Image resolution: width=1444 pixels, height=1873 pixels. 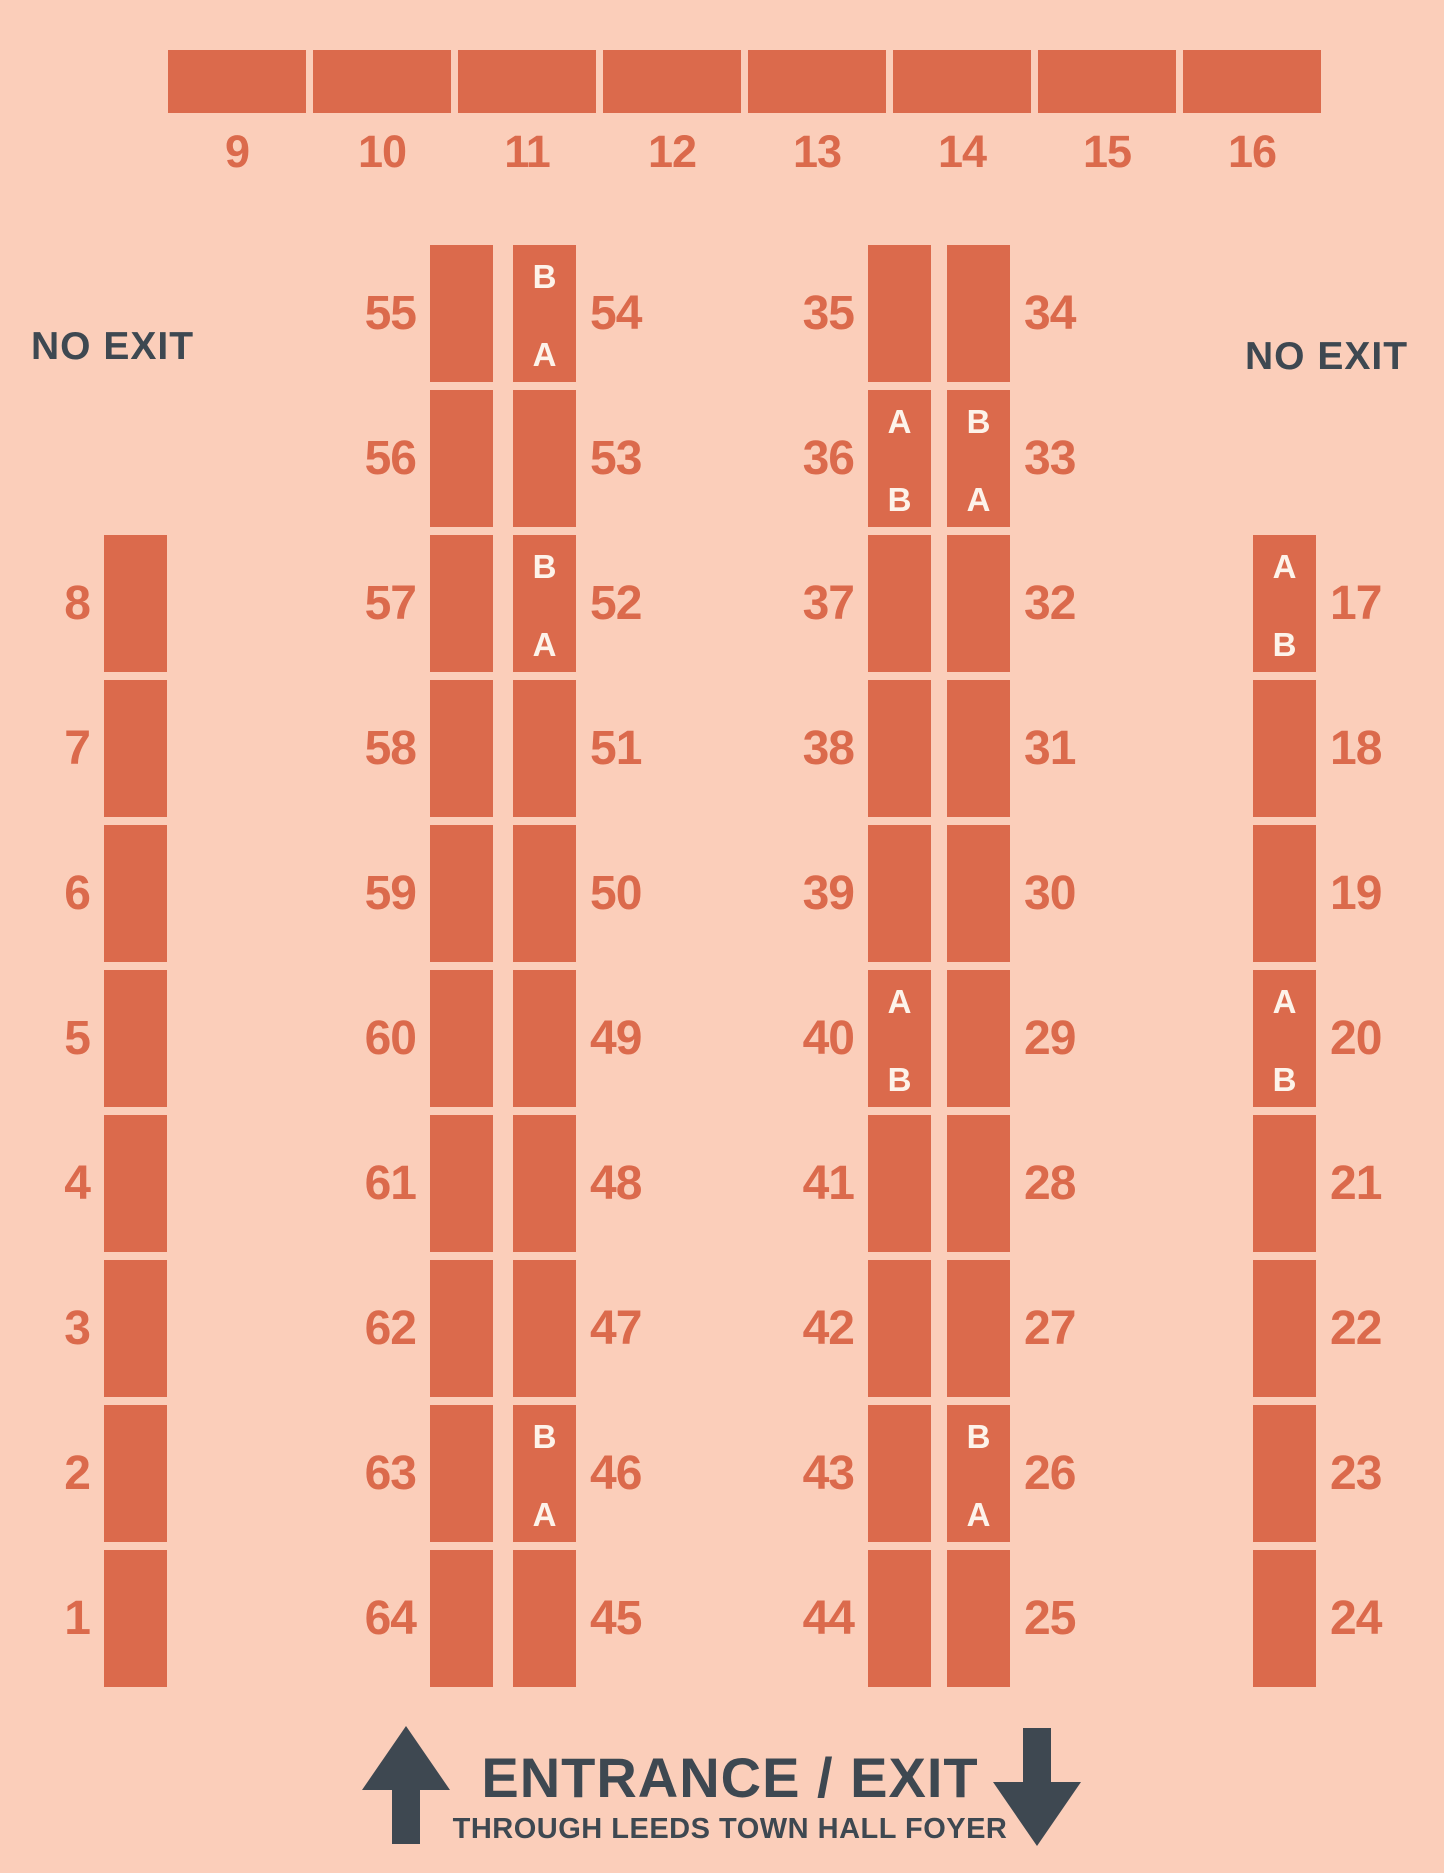 I want to click on stall-number-9: 9, so click(x=237, y=151).